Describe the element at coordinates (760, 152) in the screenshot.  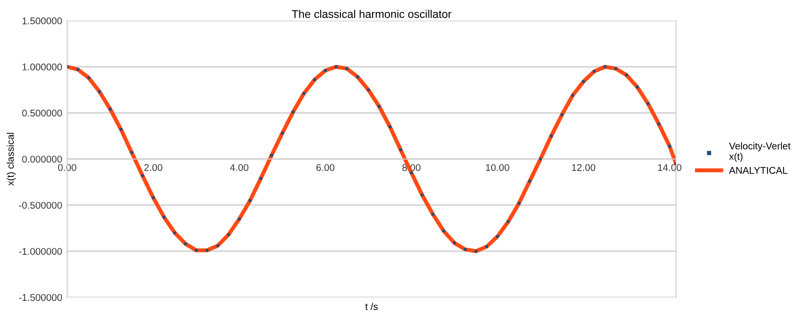
I see `legend-label: Velocity-Verlet x(t)` at that location.